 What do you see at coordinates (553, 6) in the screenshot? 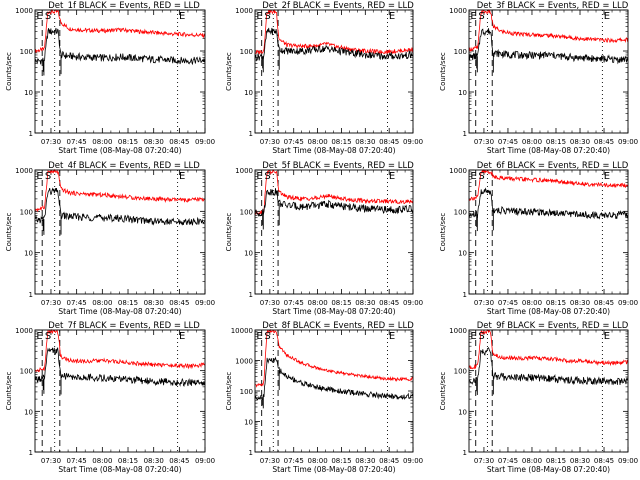
I see `chart-title: Det_3f BLACK = Events, RED = LLD` at bounding box center [553, 6].